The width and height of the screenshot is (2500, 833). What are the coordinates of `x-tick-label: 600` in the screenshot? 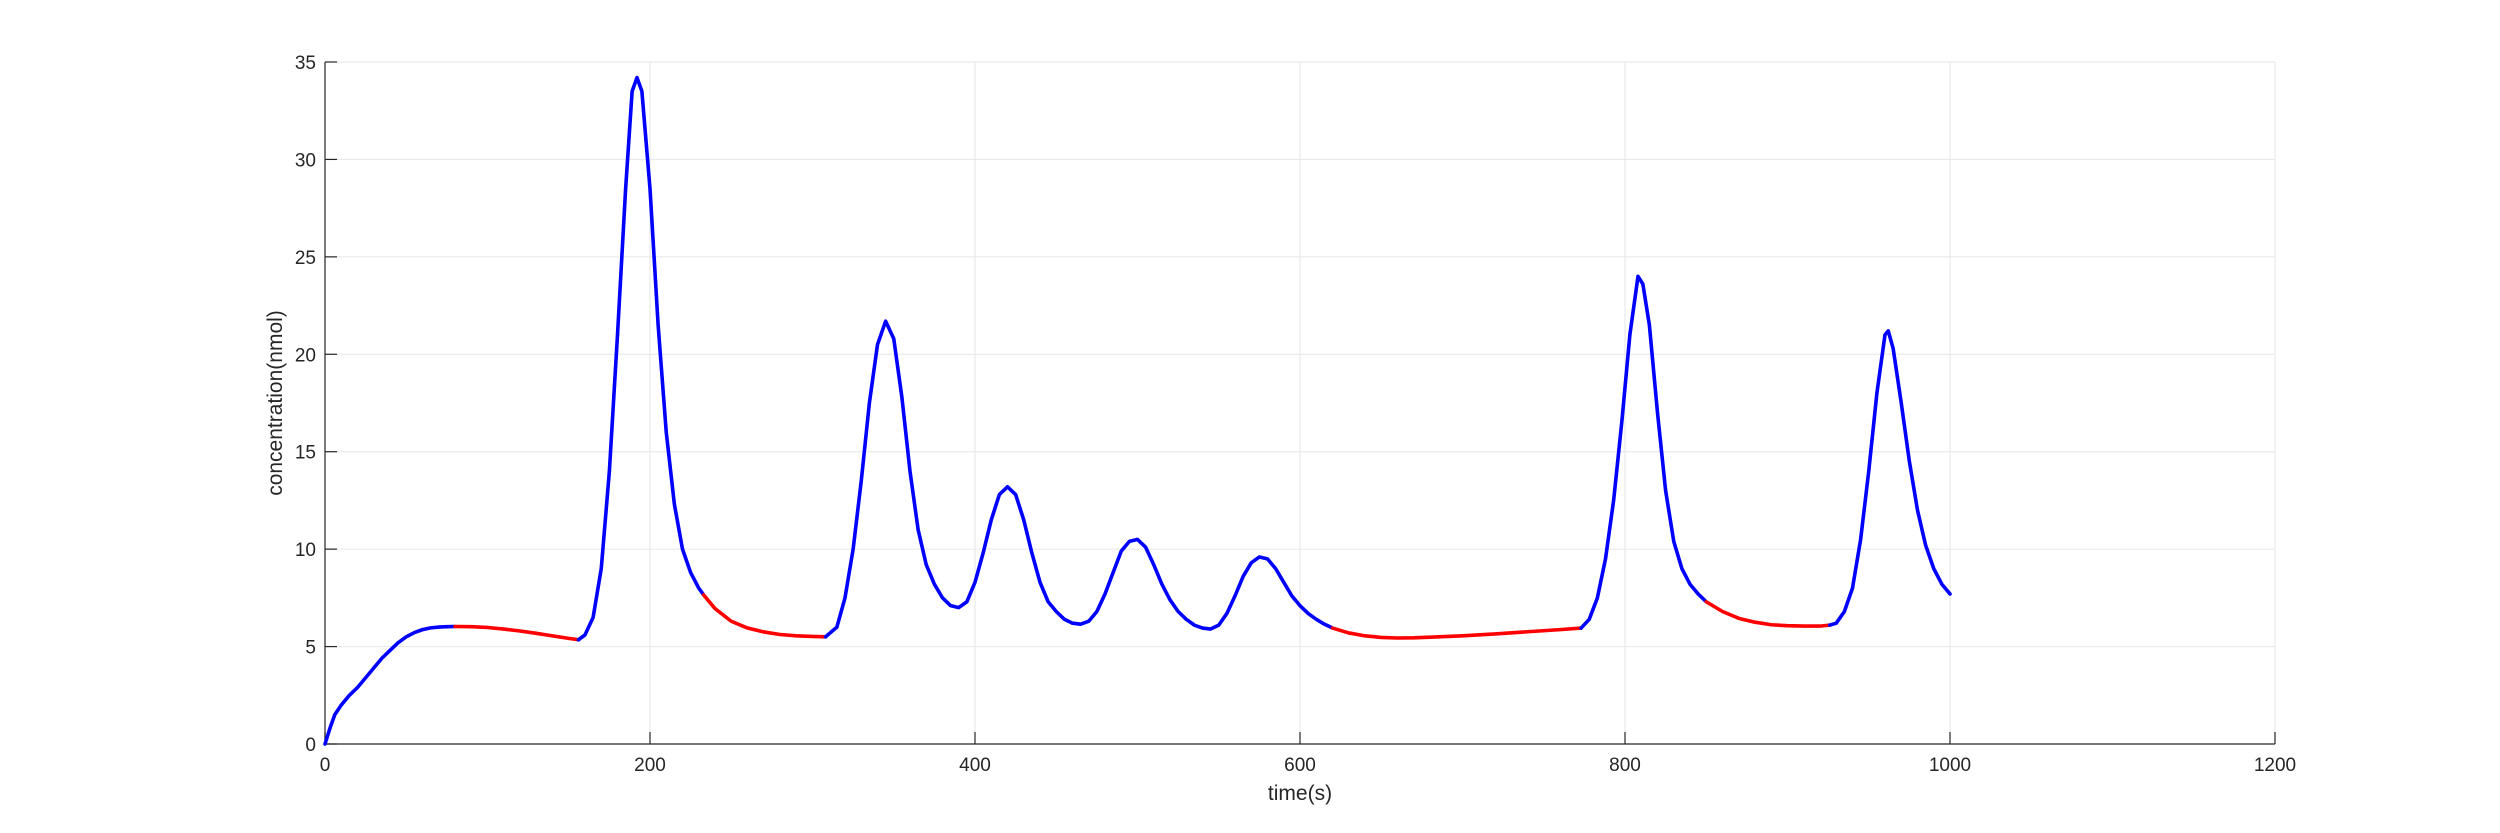 It's located at (1300, 765).